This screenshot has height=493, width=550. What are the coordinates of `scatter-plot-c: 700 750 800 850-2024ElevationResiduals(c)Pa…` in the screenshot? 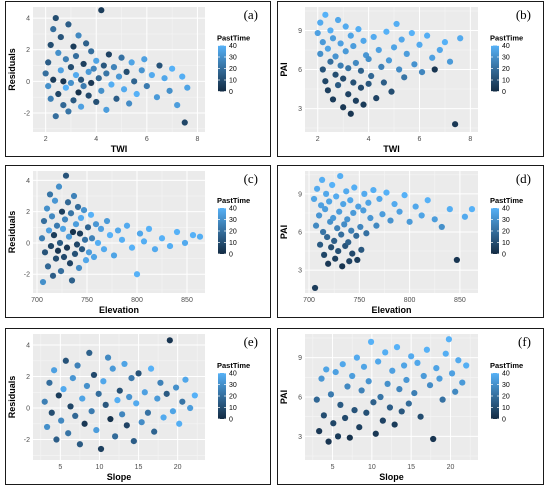 It's located at (138, 241).